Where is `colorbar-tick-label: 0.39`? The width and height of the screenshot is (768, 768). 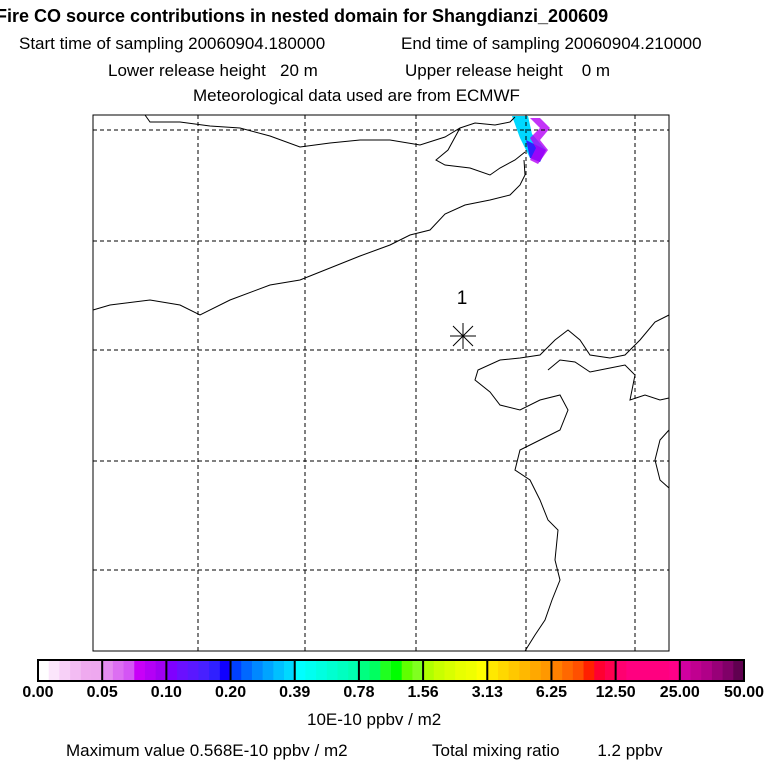
colorbar-tick-label: 0.39 is located at coordinates (295, 692).